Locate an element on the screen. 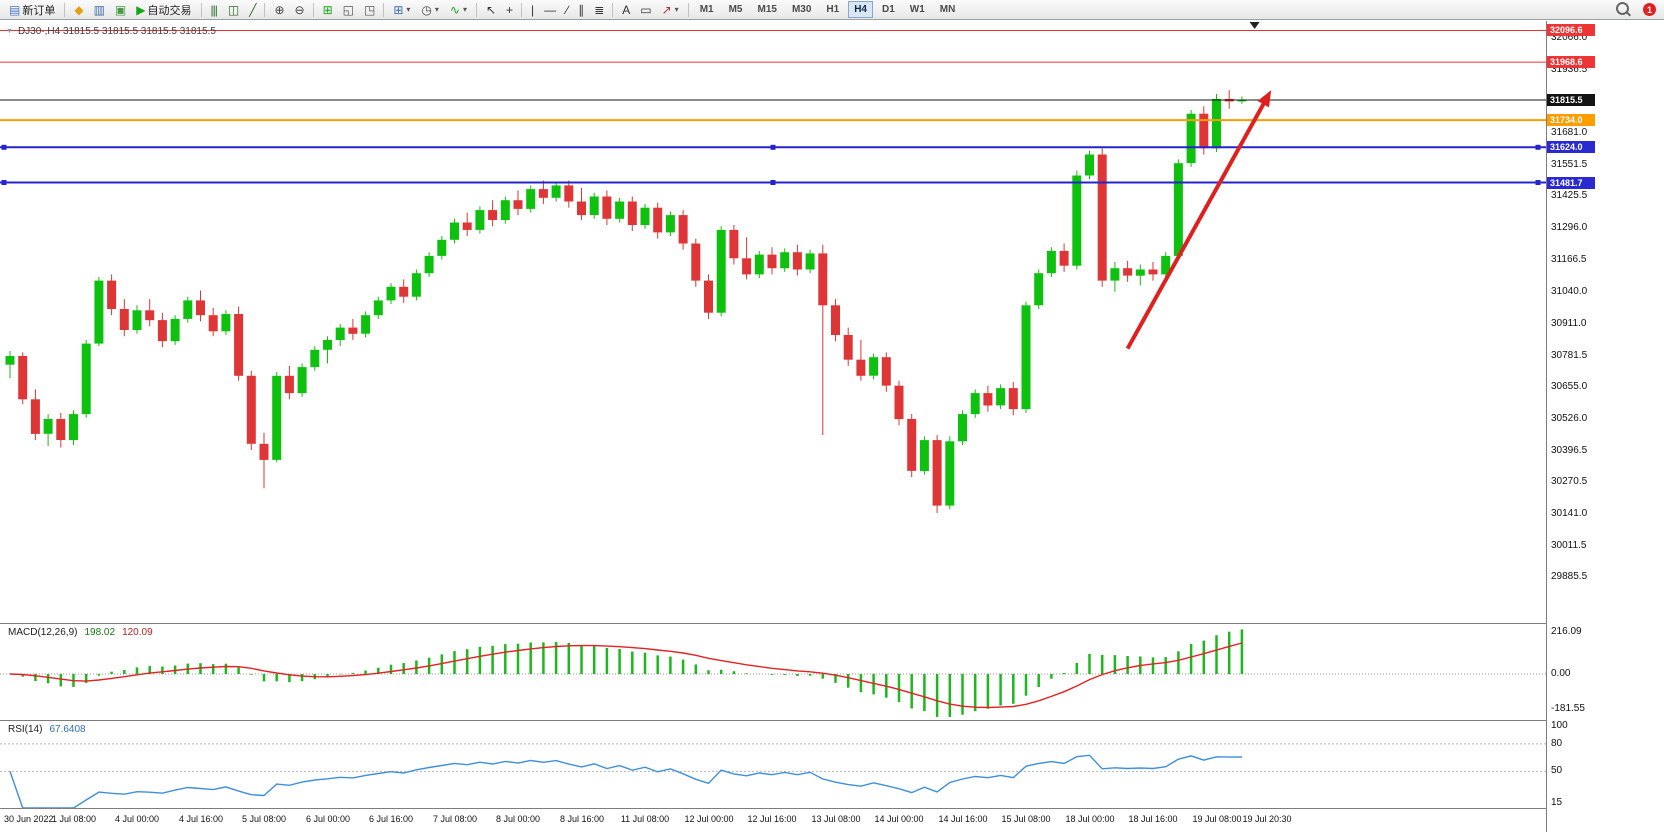 The height and width of the screenshot is (832, 1664). time-axis-label: 12 Jul 16:00 is located at coordinates (772, 819).